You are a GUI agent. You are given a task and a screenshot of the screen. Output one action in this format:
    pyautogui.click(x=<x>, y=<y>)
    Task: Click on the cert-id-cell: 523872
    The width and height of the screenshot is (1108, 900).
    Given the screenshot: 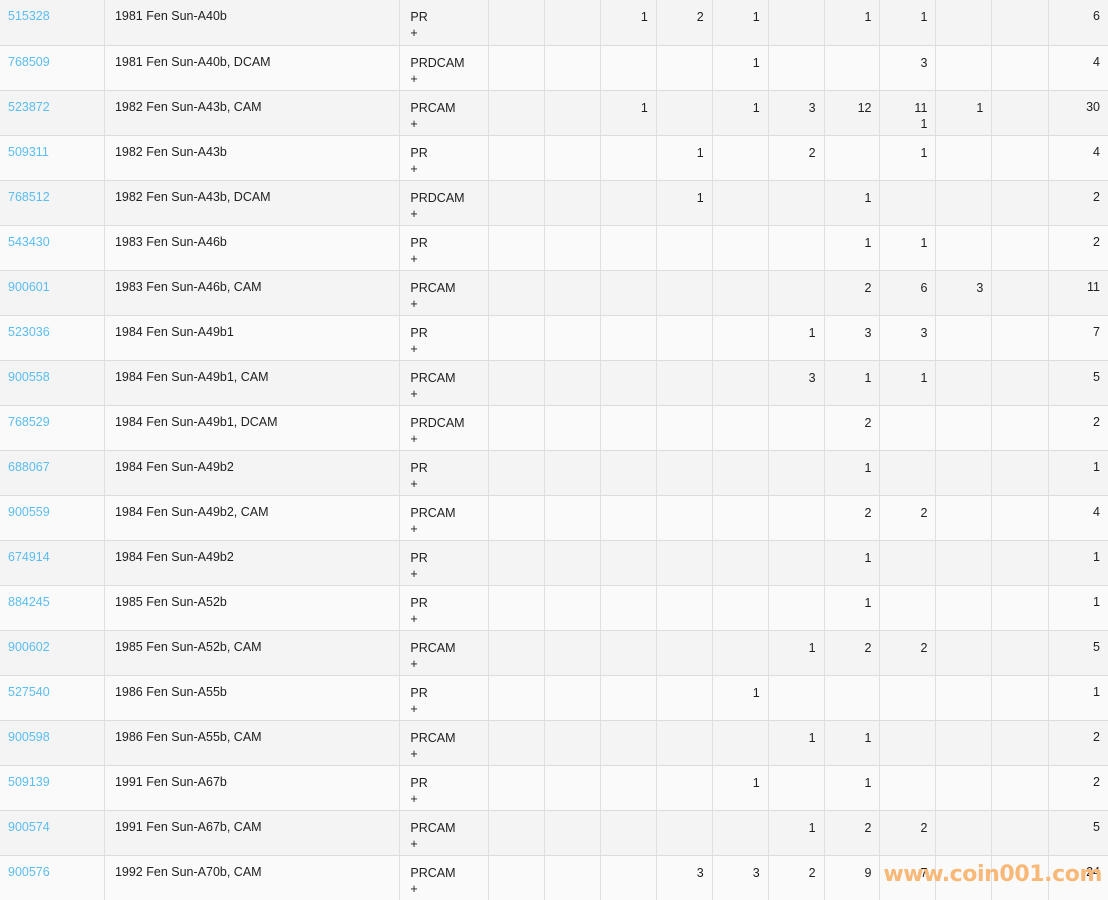 What is the action you would take?
    pyautogui.click(x=52, y=113)
    